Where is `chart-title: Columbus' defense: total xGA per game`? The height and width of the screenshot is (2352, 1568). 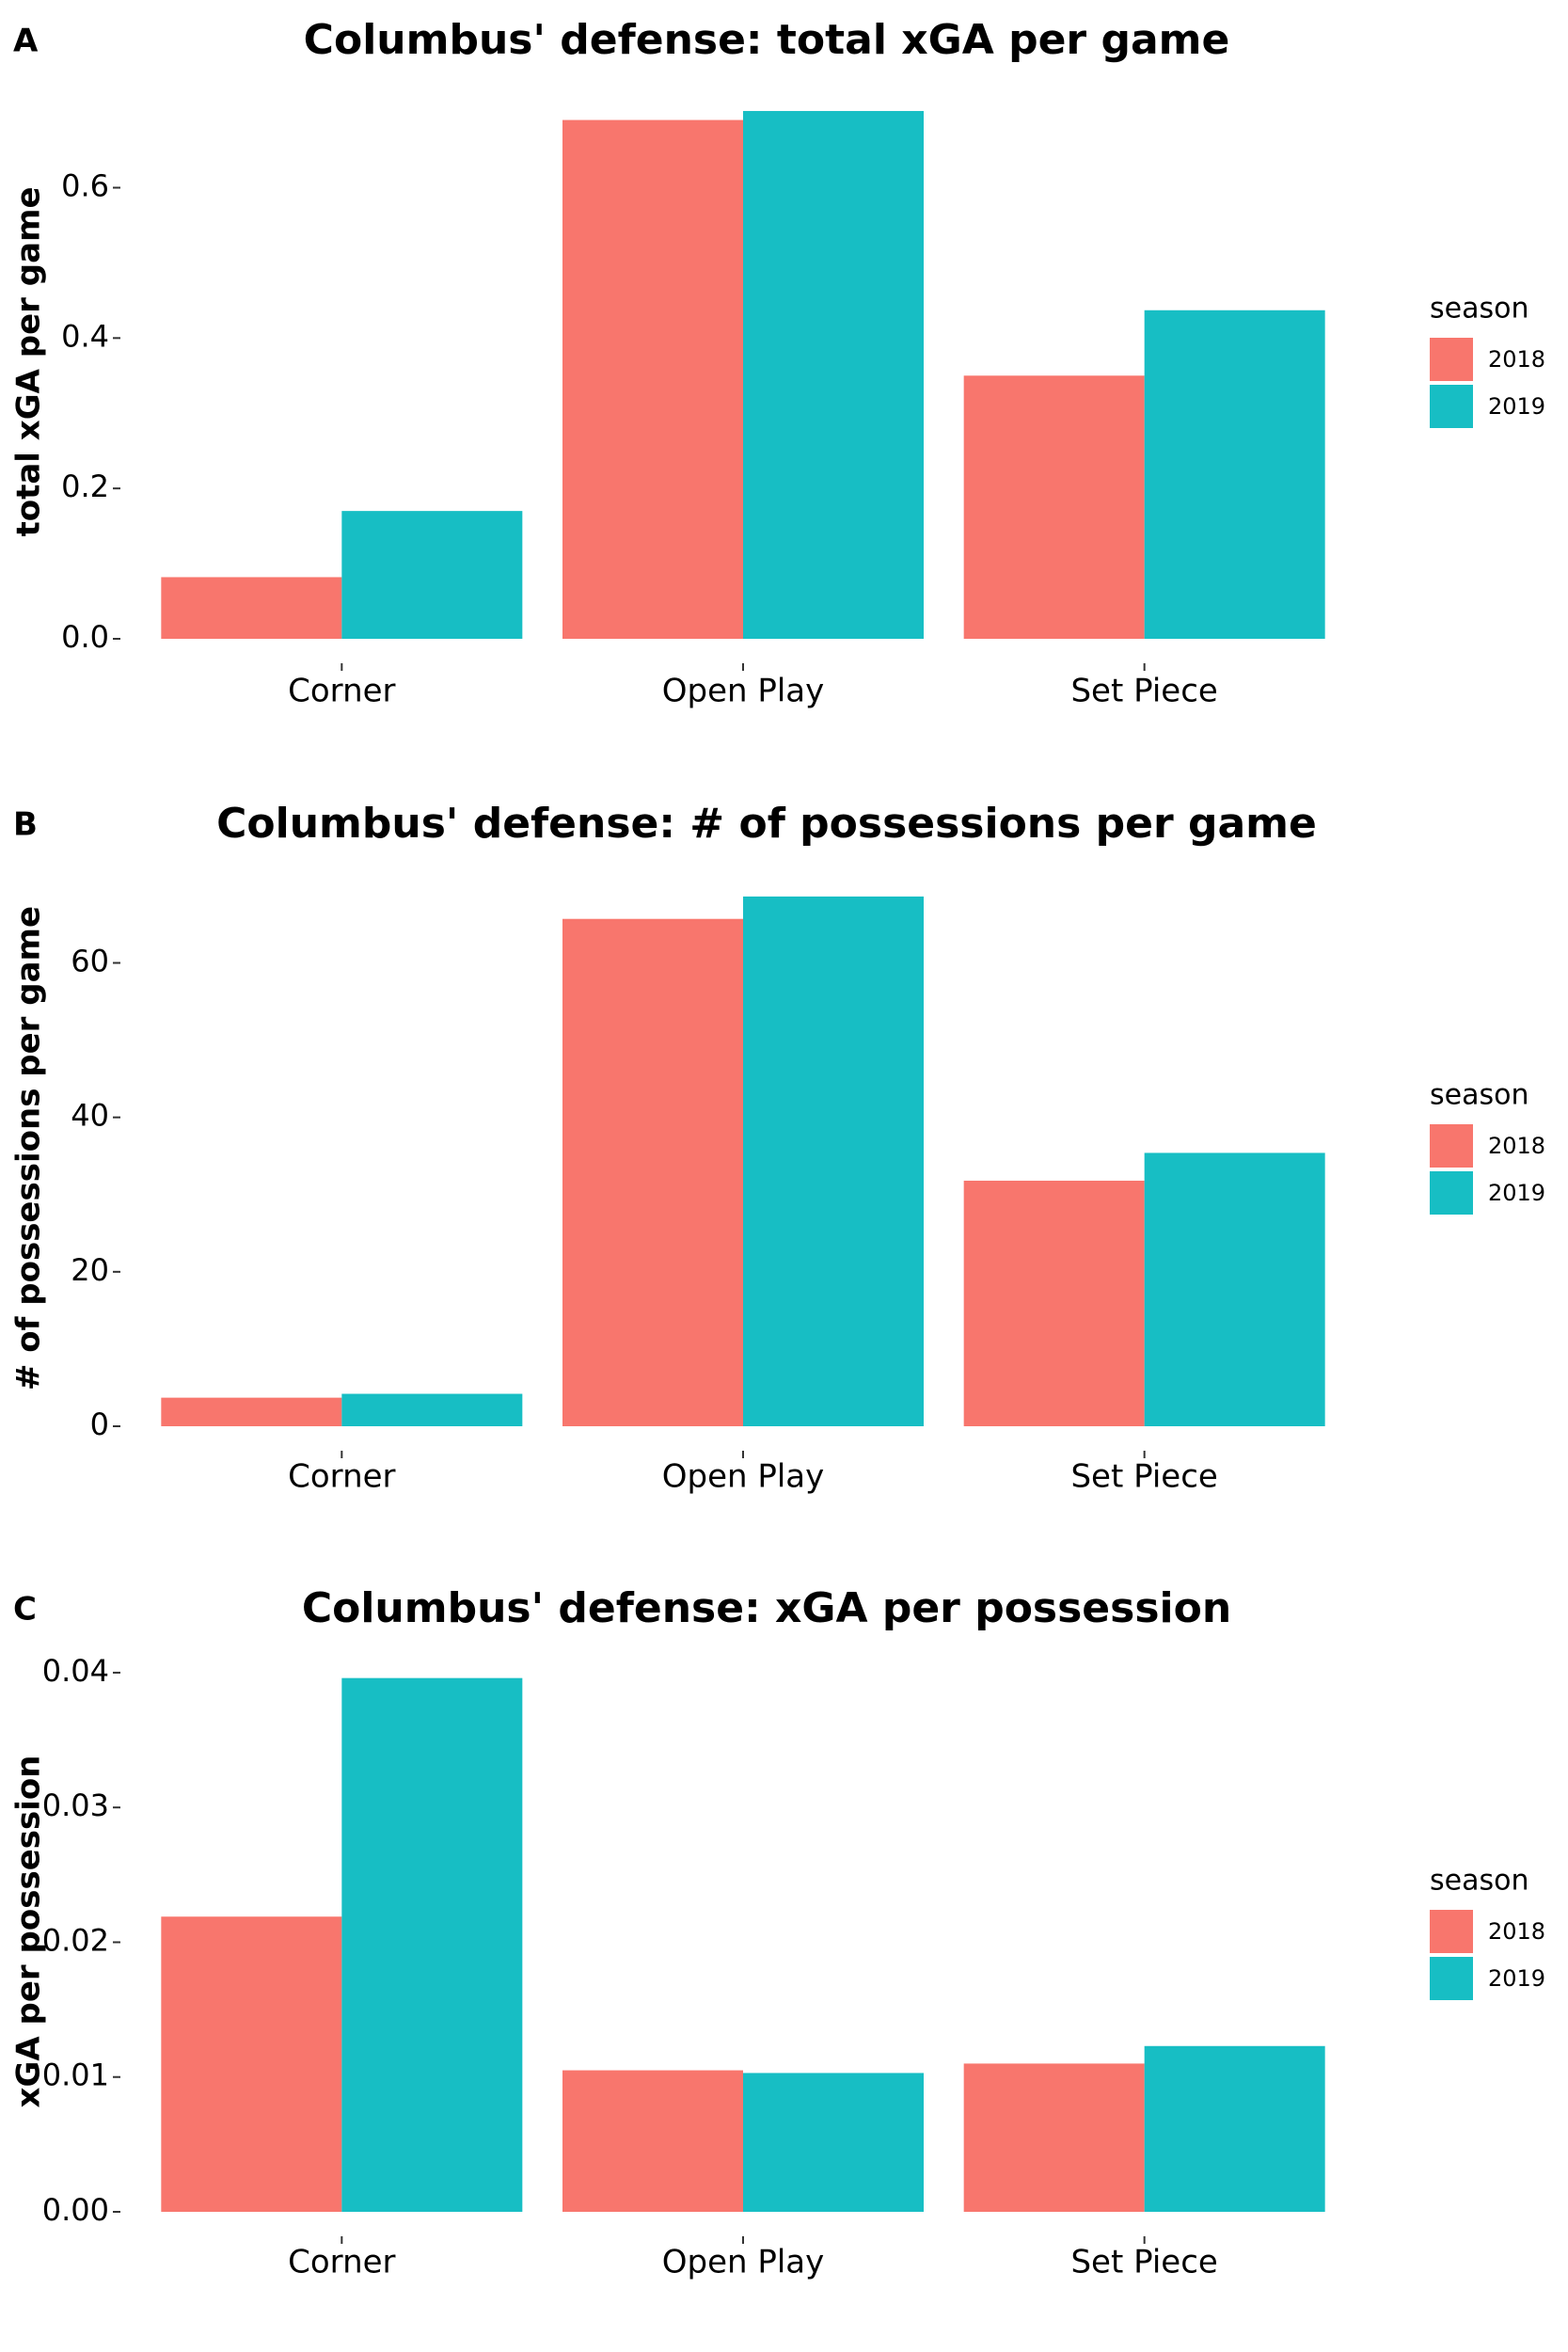 chart-title: Columbus' defense: total xGA per game is located at coordinates (767, 40).